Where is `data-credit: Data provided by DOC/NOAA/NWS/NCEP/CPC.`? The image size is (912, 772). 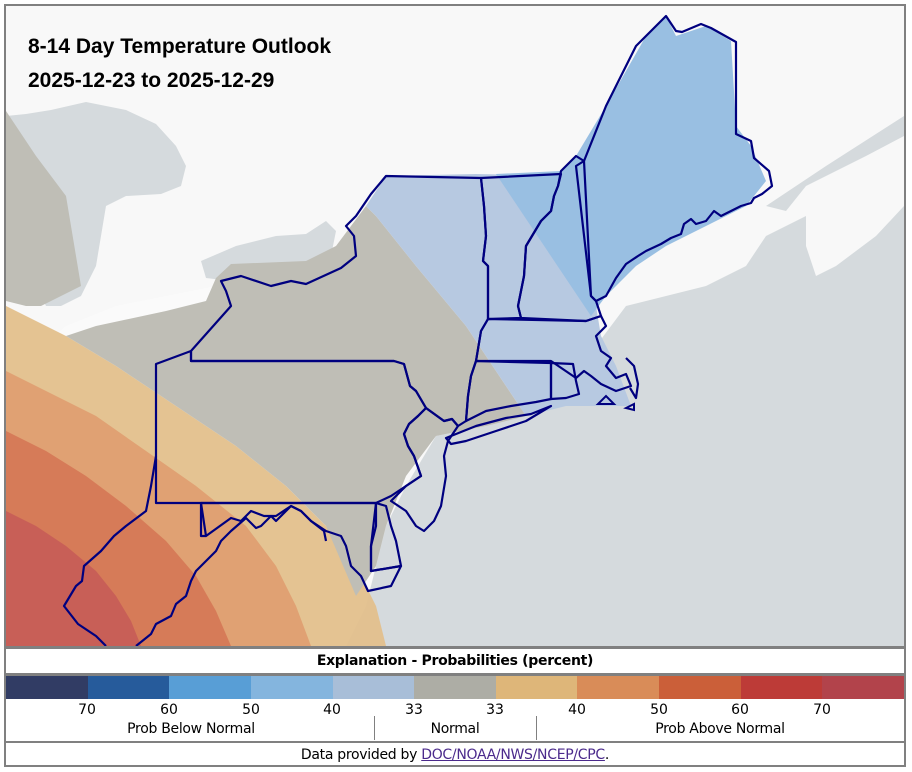 data-credit: Data provided by DOC/NOAA/NWS/NCEP/CPC. is located at coordinates (455, 755).